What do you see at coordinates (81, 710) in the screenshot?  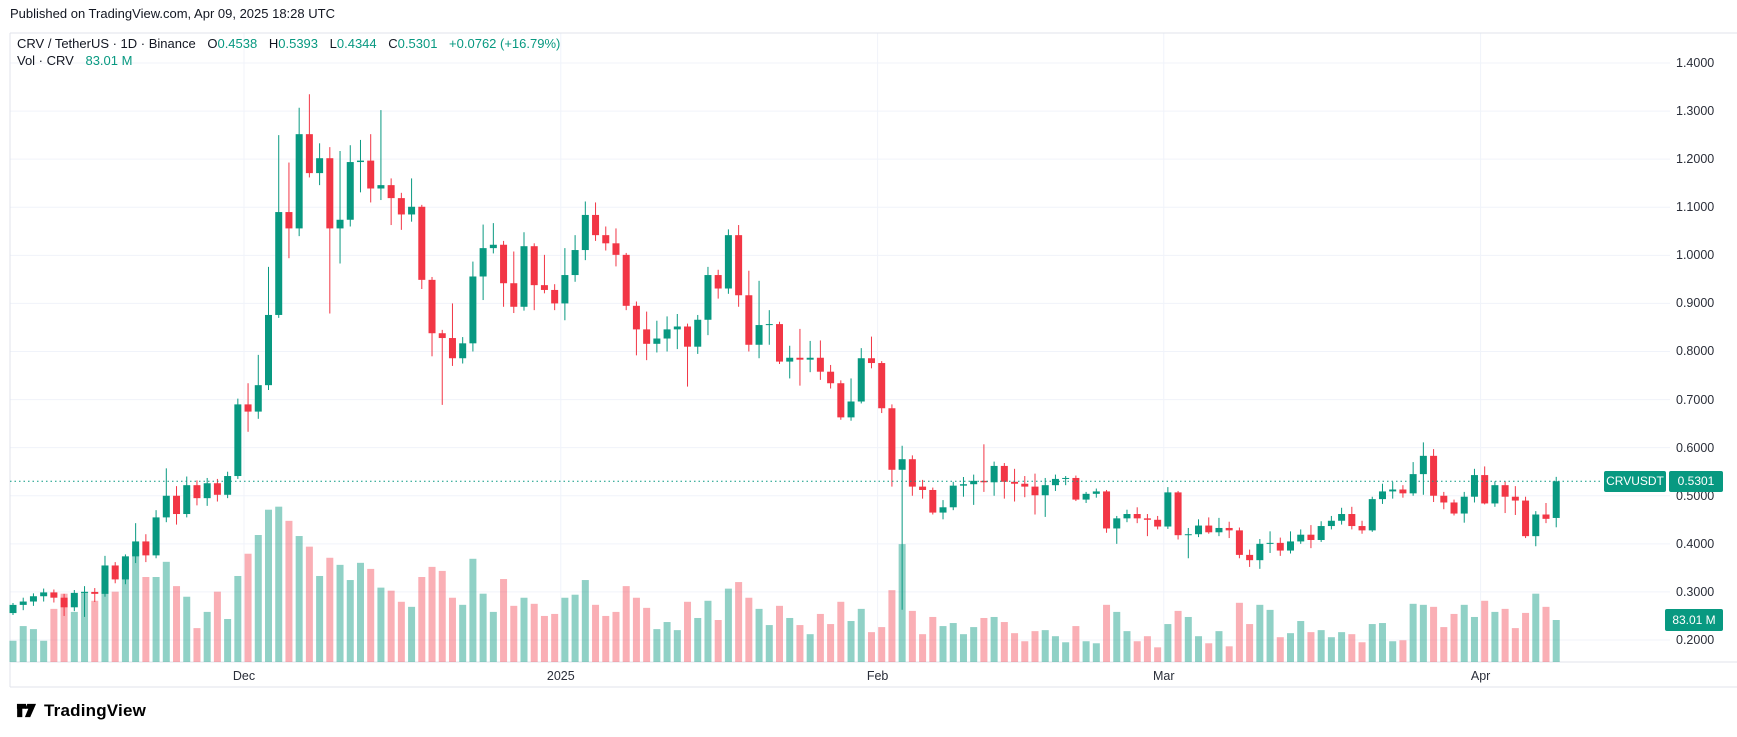 I see `tradingview-logo: TradingView` at bounding box center [81, 710].